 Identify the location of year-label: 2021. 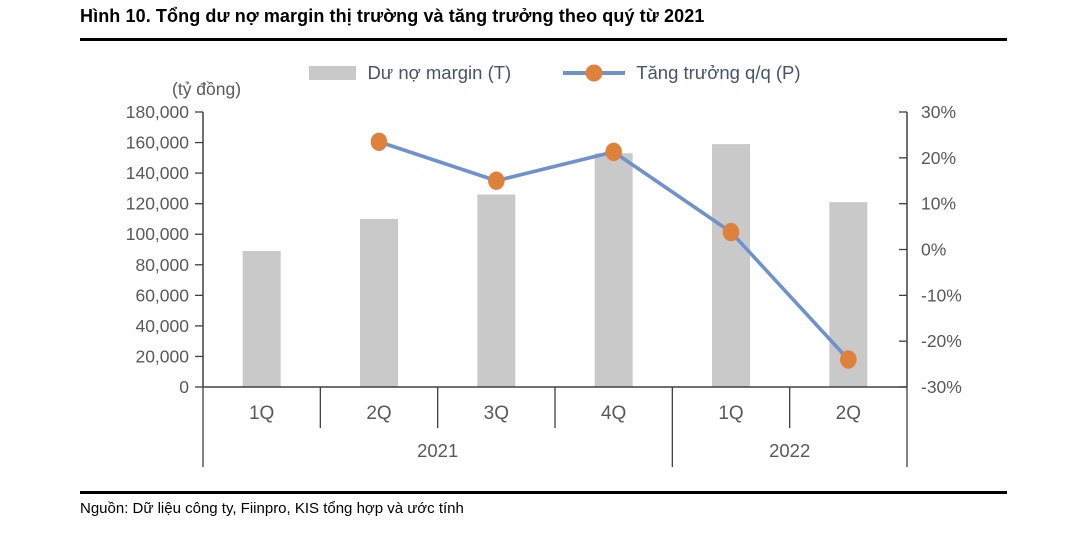
(437, 450).